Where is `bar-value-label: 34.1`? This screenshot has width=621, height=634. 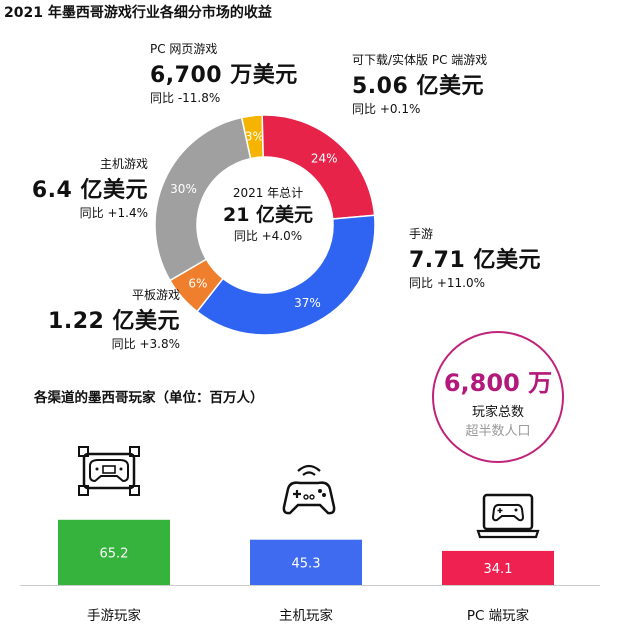 bar-value-label: 34.1 is located at coordinates (498, 569).